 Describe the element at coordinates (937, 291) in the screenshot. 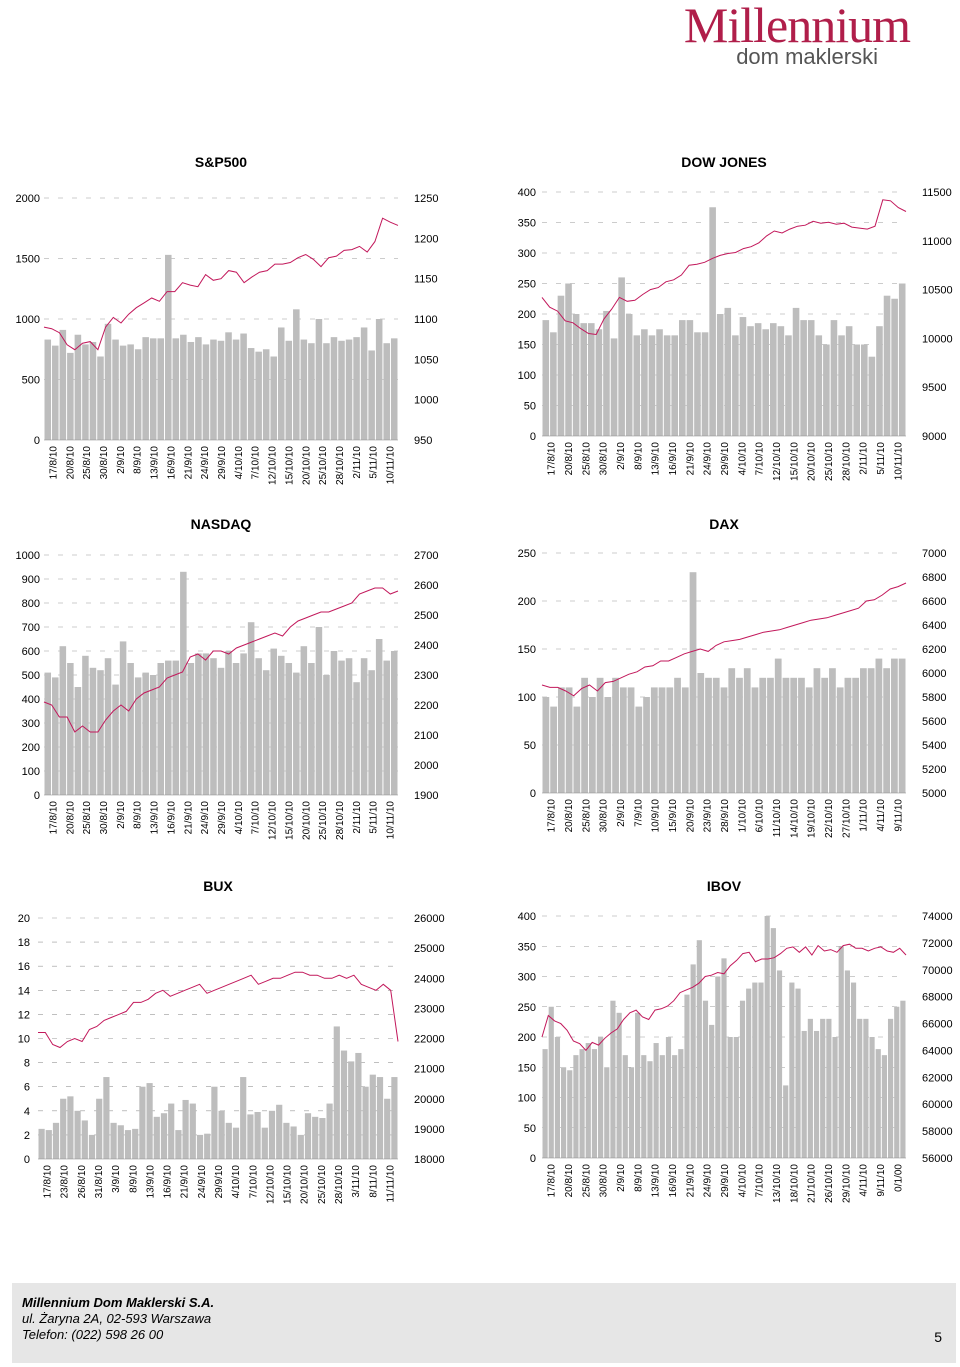

I see `right-tick-label: 10500` at that location.